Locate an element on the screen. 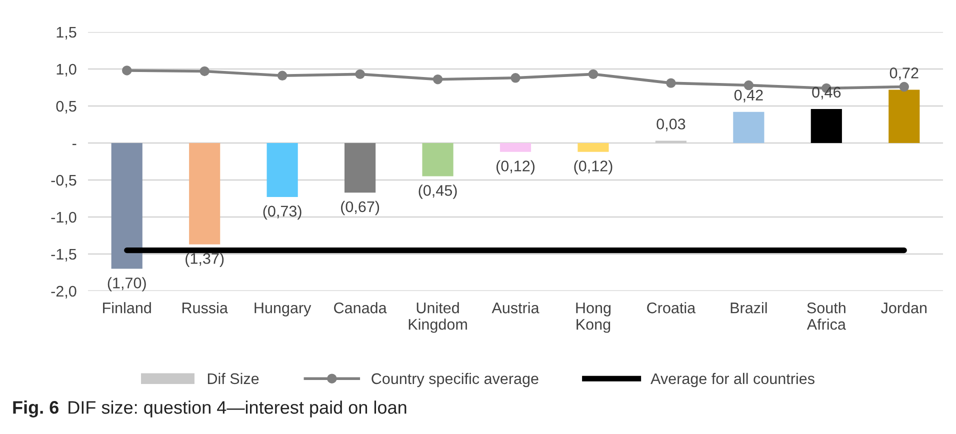 This screenshot has height=434, width=956. data-label: (0,73) is located at coordinates (282, 212).